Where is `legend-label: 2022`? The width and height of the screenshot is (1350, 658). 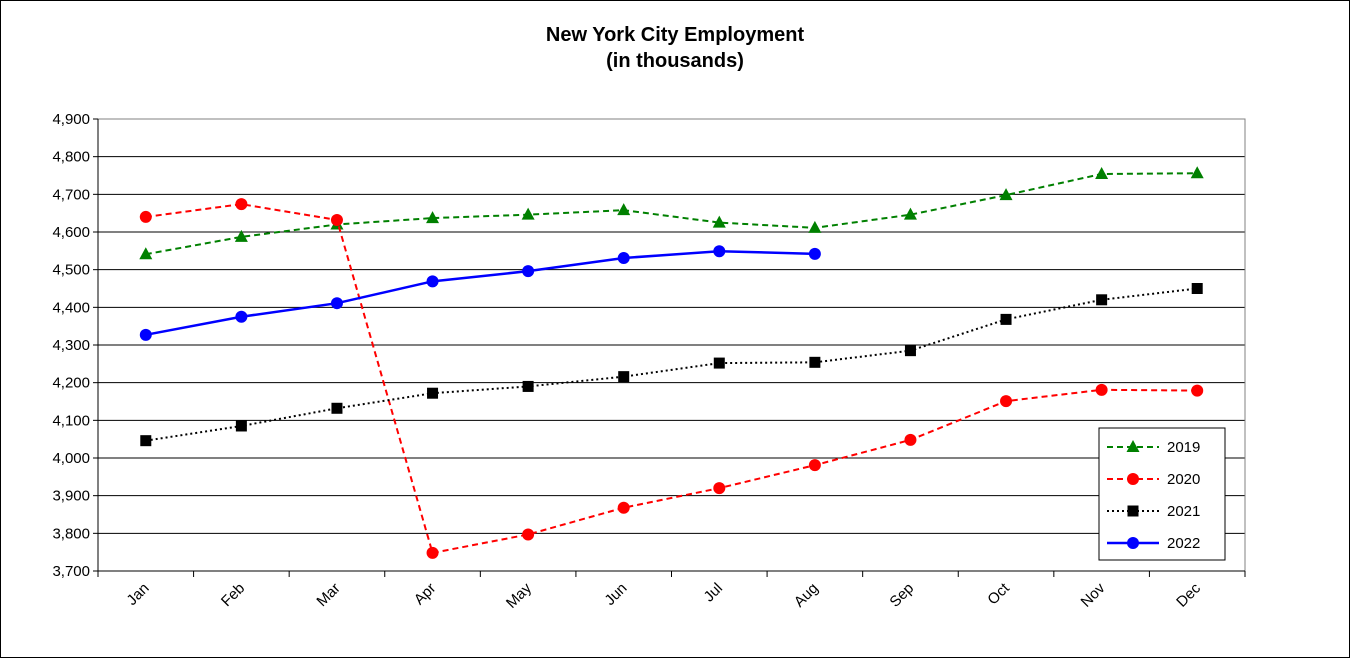 legend-label: 2022 is located at coordinates (1183, 543).